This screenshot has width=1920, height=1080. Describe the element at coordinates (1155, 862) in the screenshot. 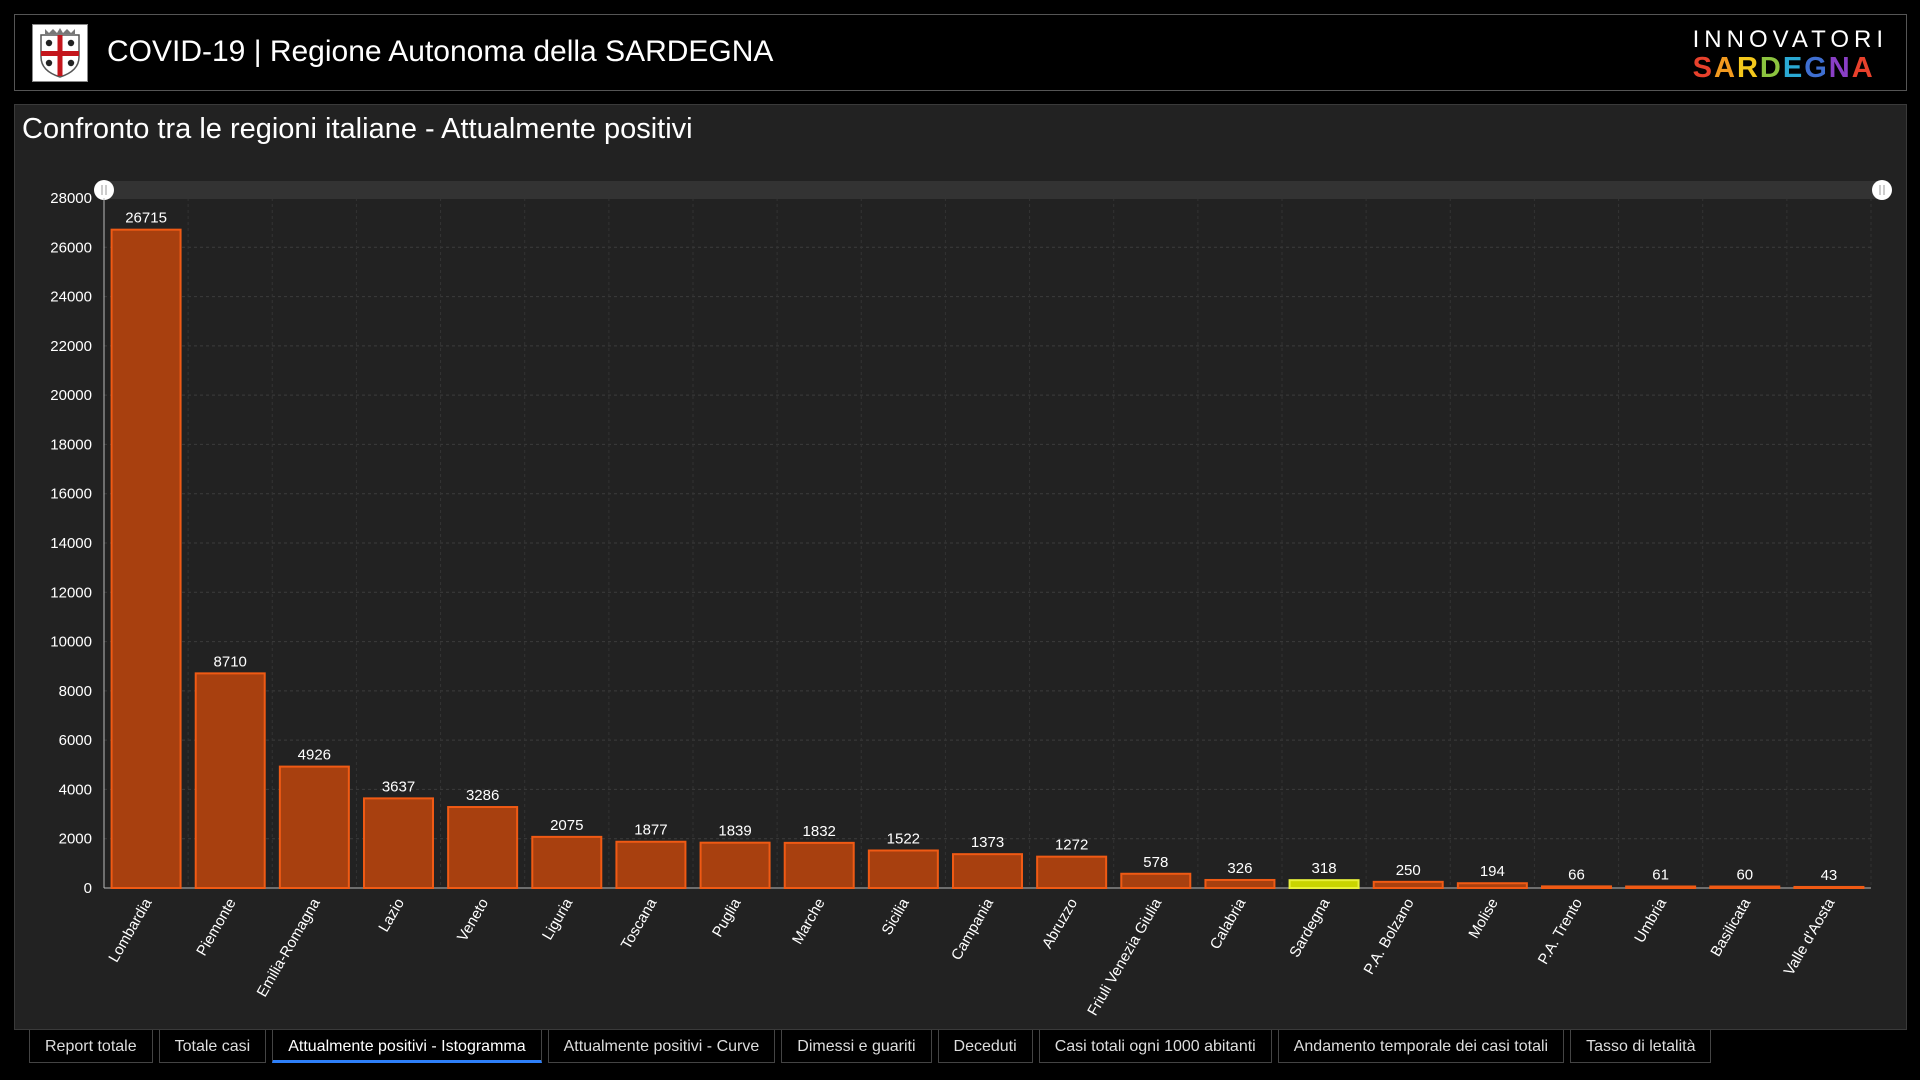

I see `bar-value-label: 578` at that location.